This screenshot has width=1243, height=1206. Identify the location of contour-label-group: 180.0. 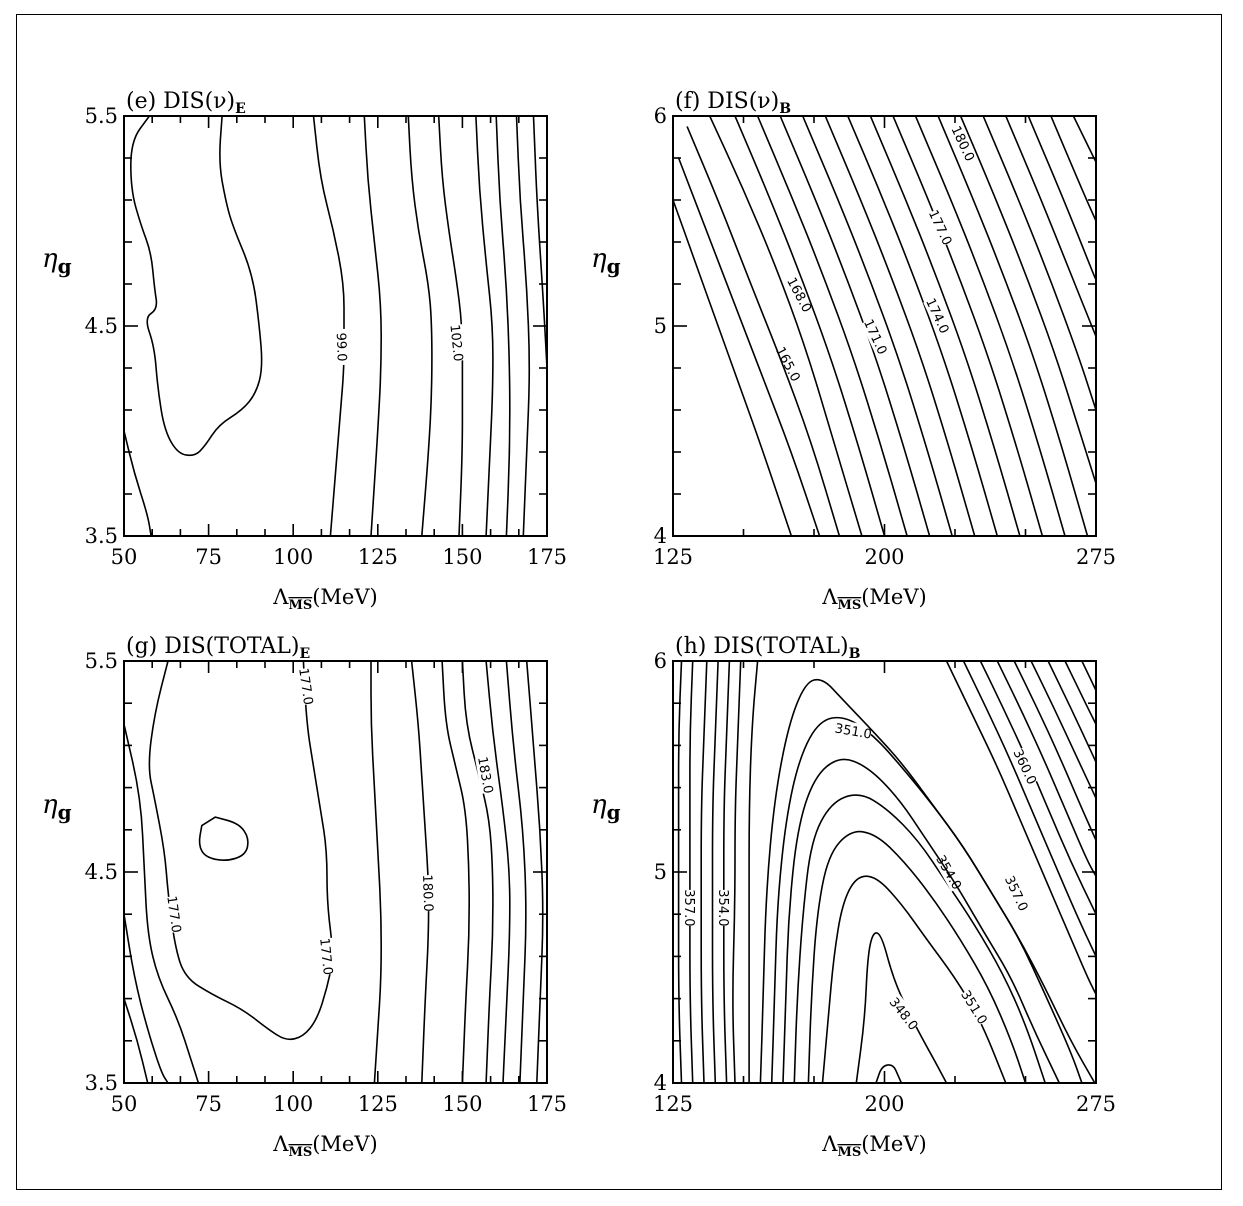
(428, 893).